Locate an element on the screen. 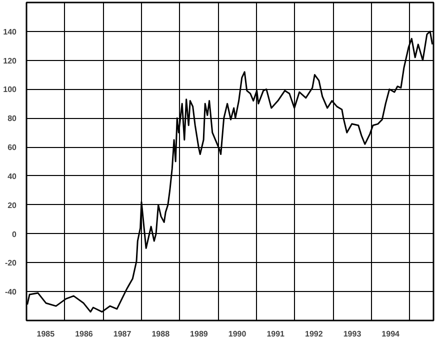  y-tick-label: 120 is located at coordinates (10, 61).